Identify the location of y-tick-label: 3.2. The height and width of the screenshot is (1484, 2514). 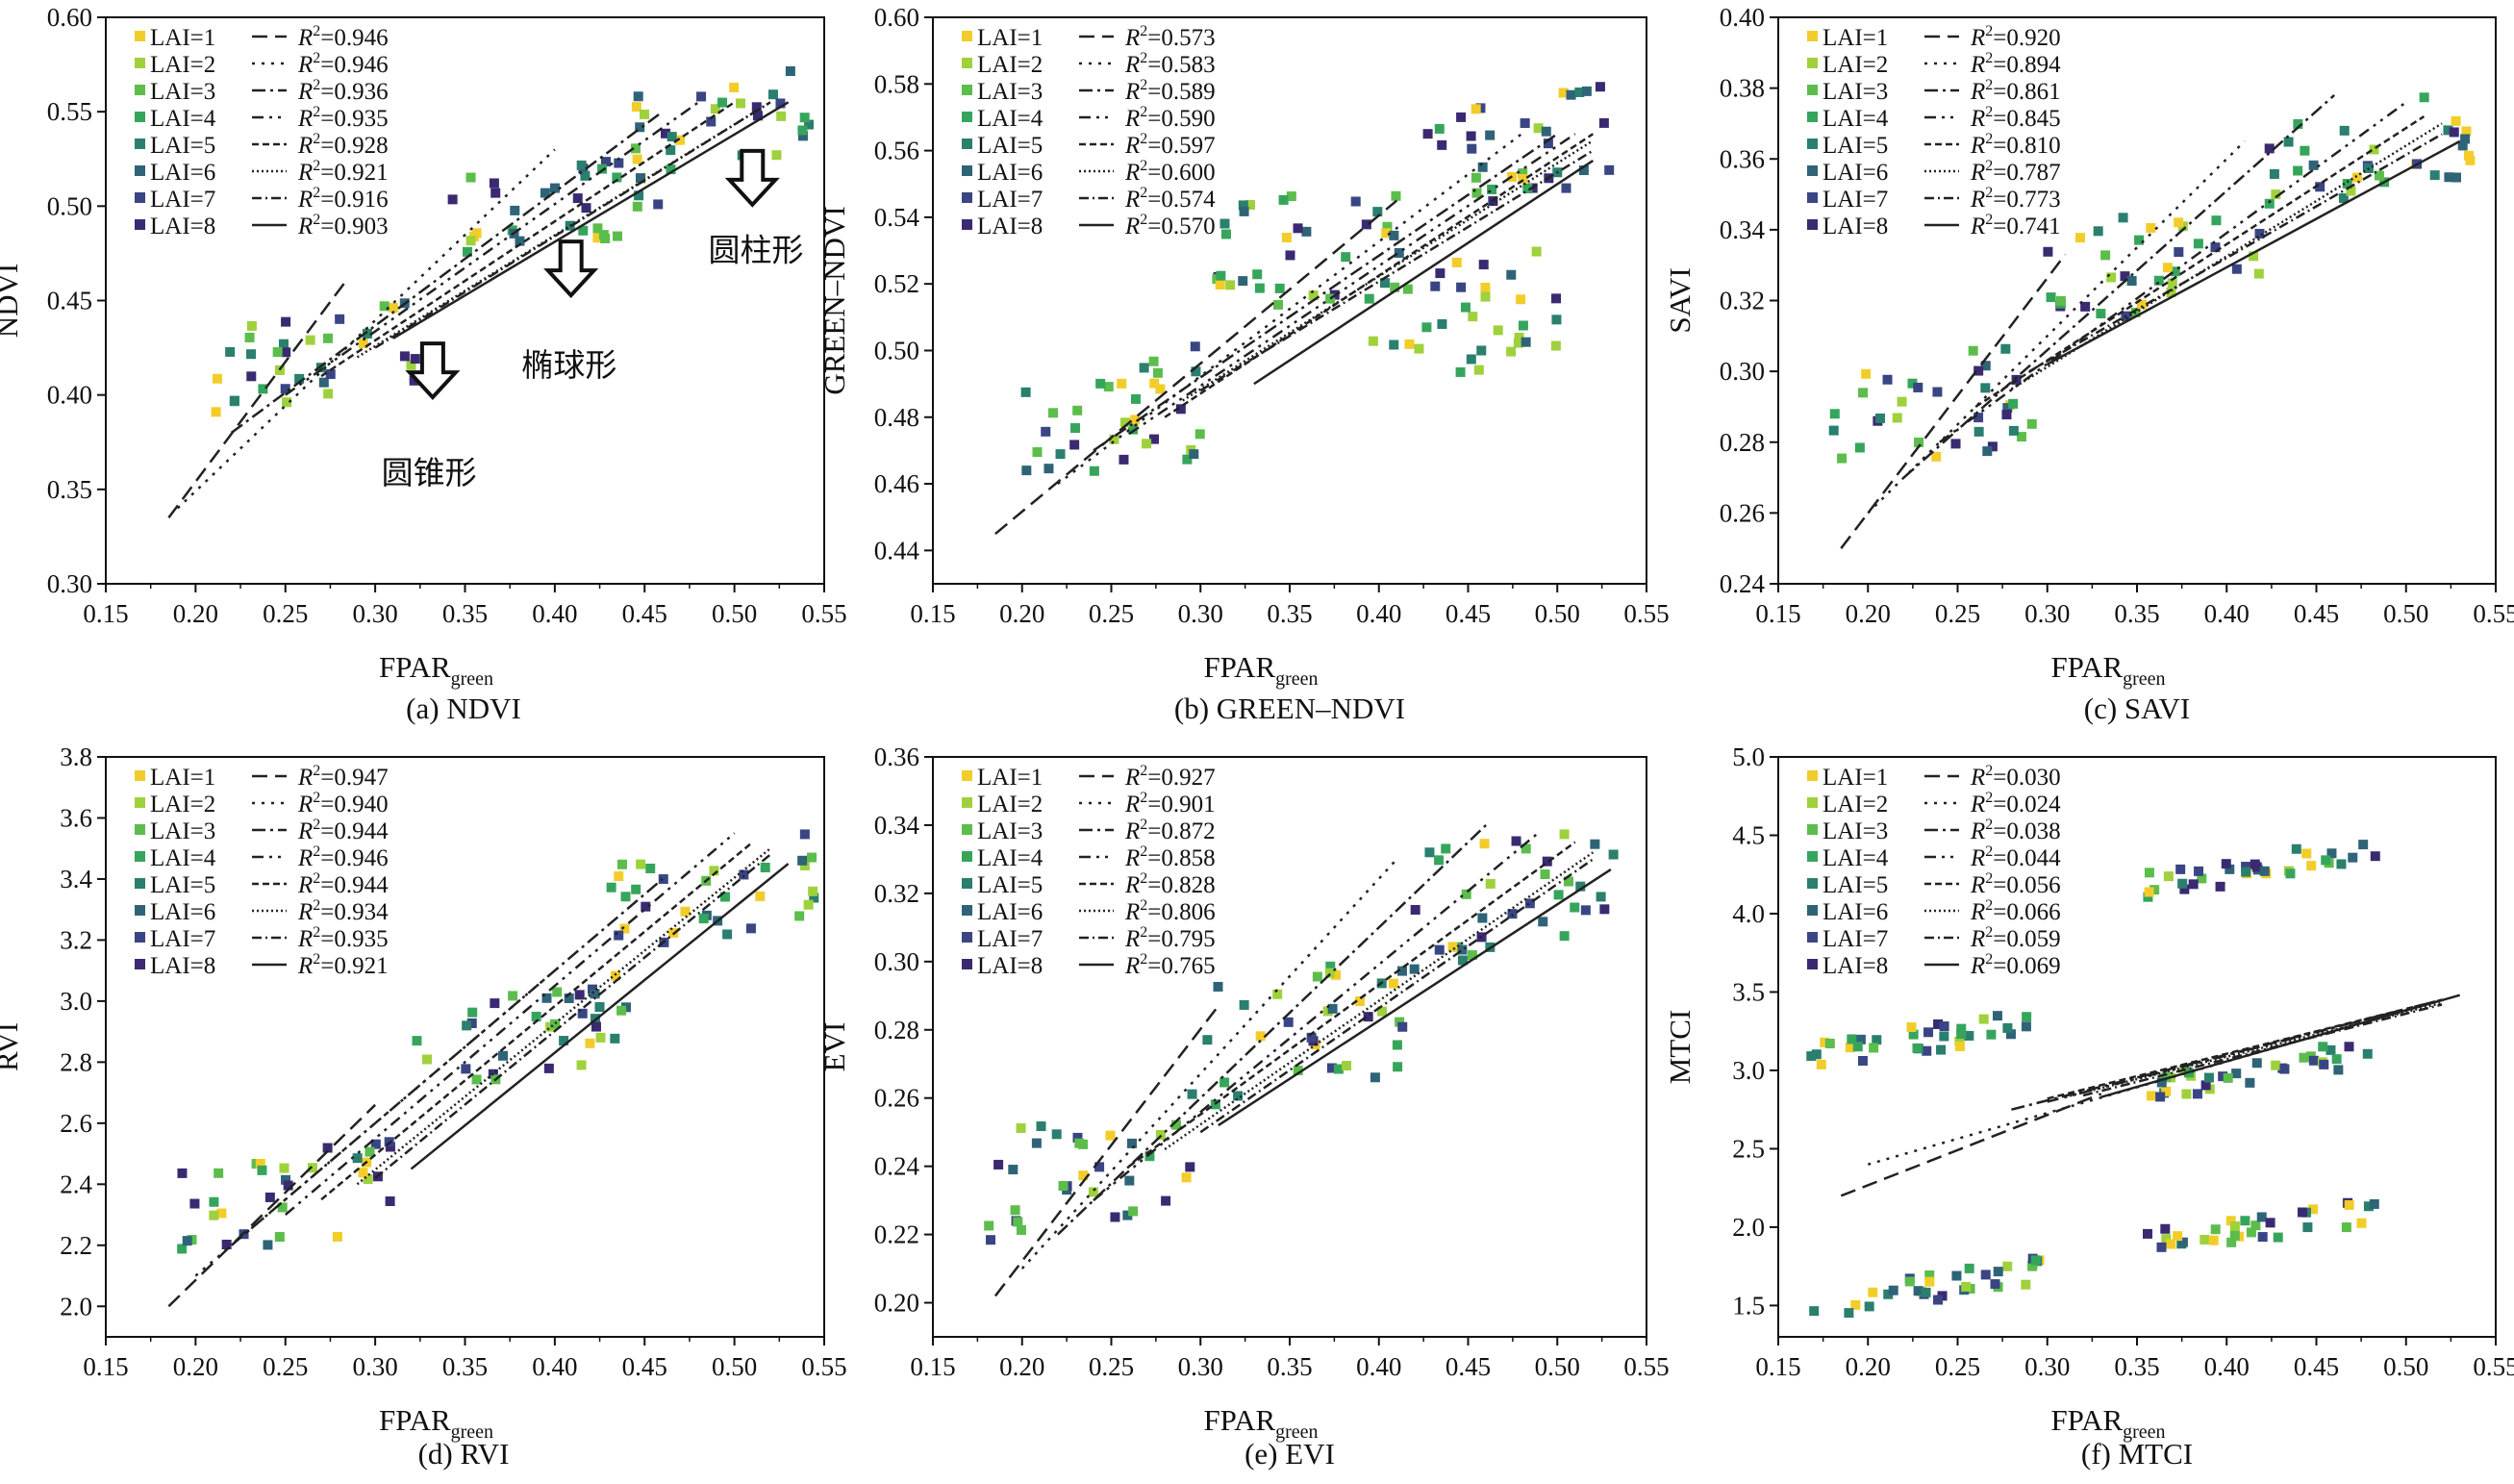
(76, 939).